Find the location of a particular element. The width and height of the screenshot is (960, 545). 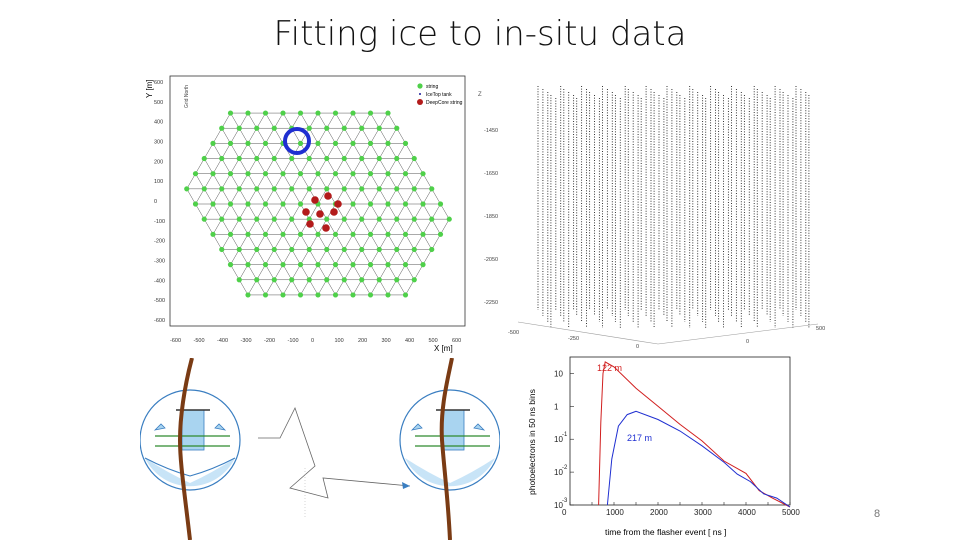

map-y-tick: 0 is located at coordinates (155, 202).